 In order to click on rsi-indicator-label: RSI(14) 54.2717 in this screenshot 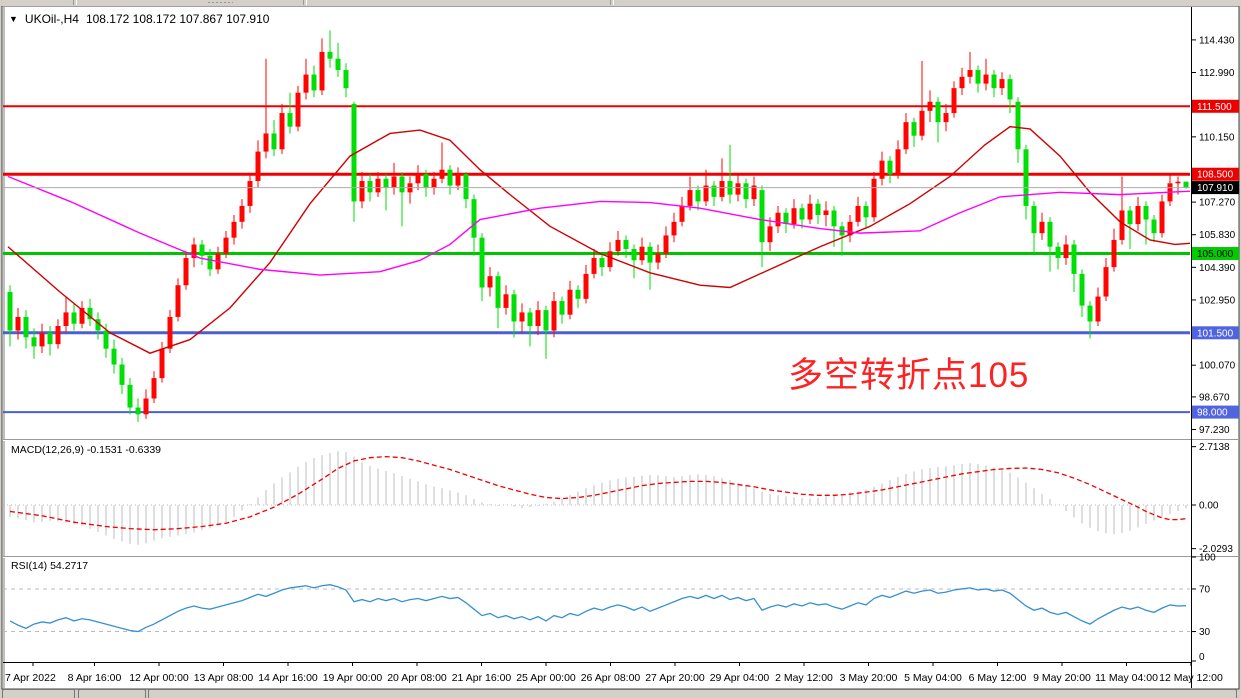, I will do `click(50, 566)`.